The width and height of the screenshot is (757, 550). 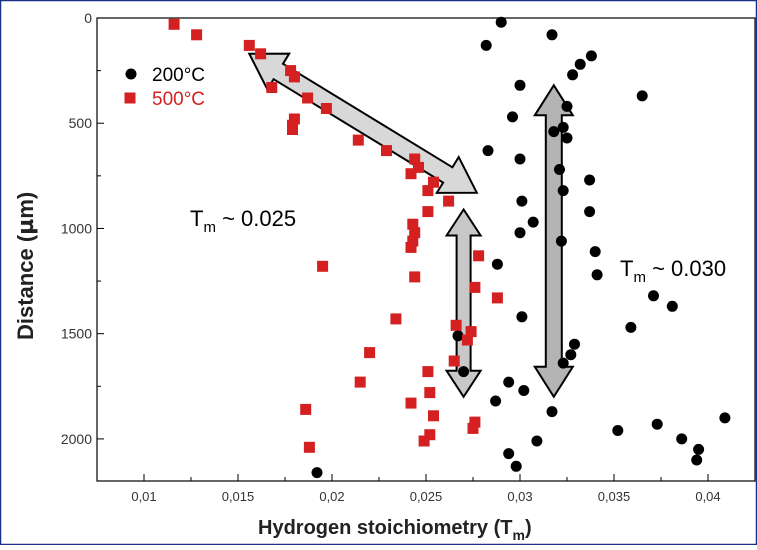 I want to click on legend: 200°C 500°C, so click(x=164, y=87).